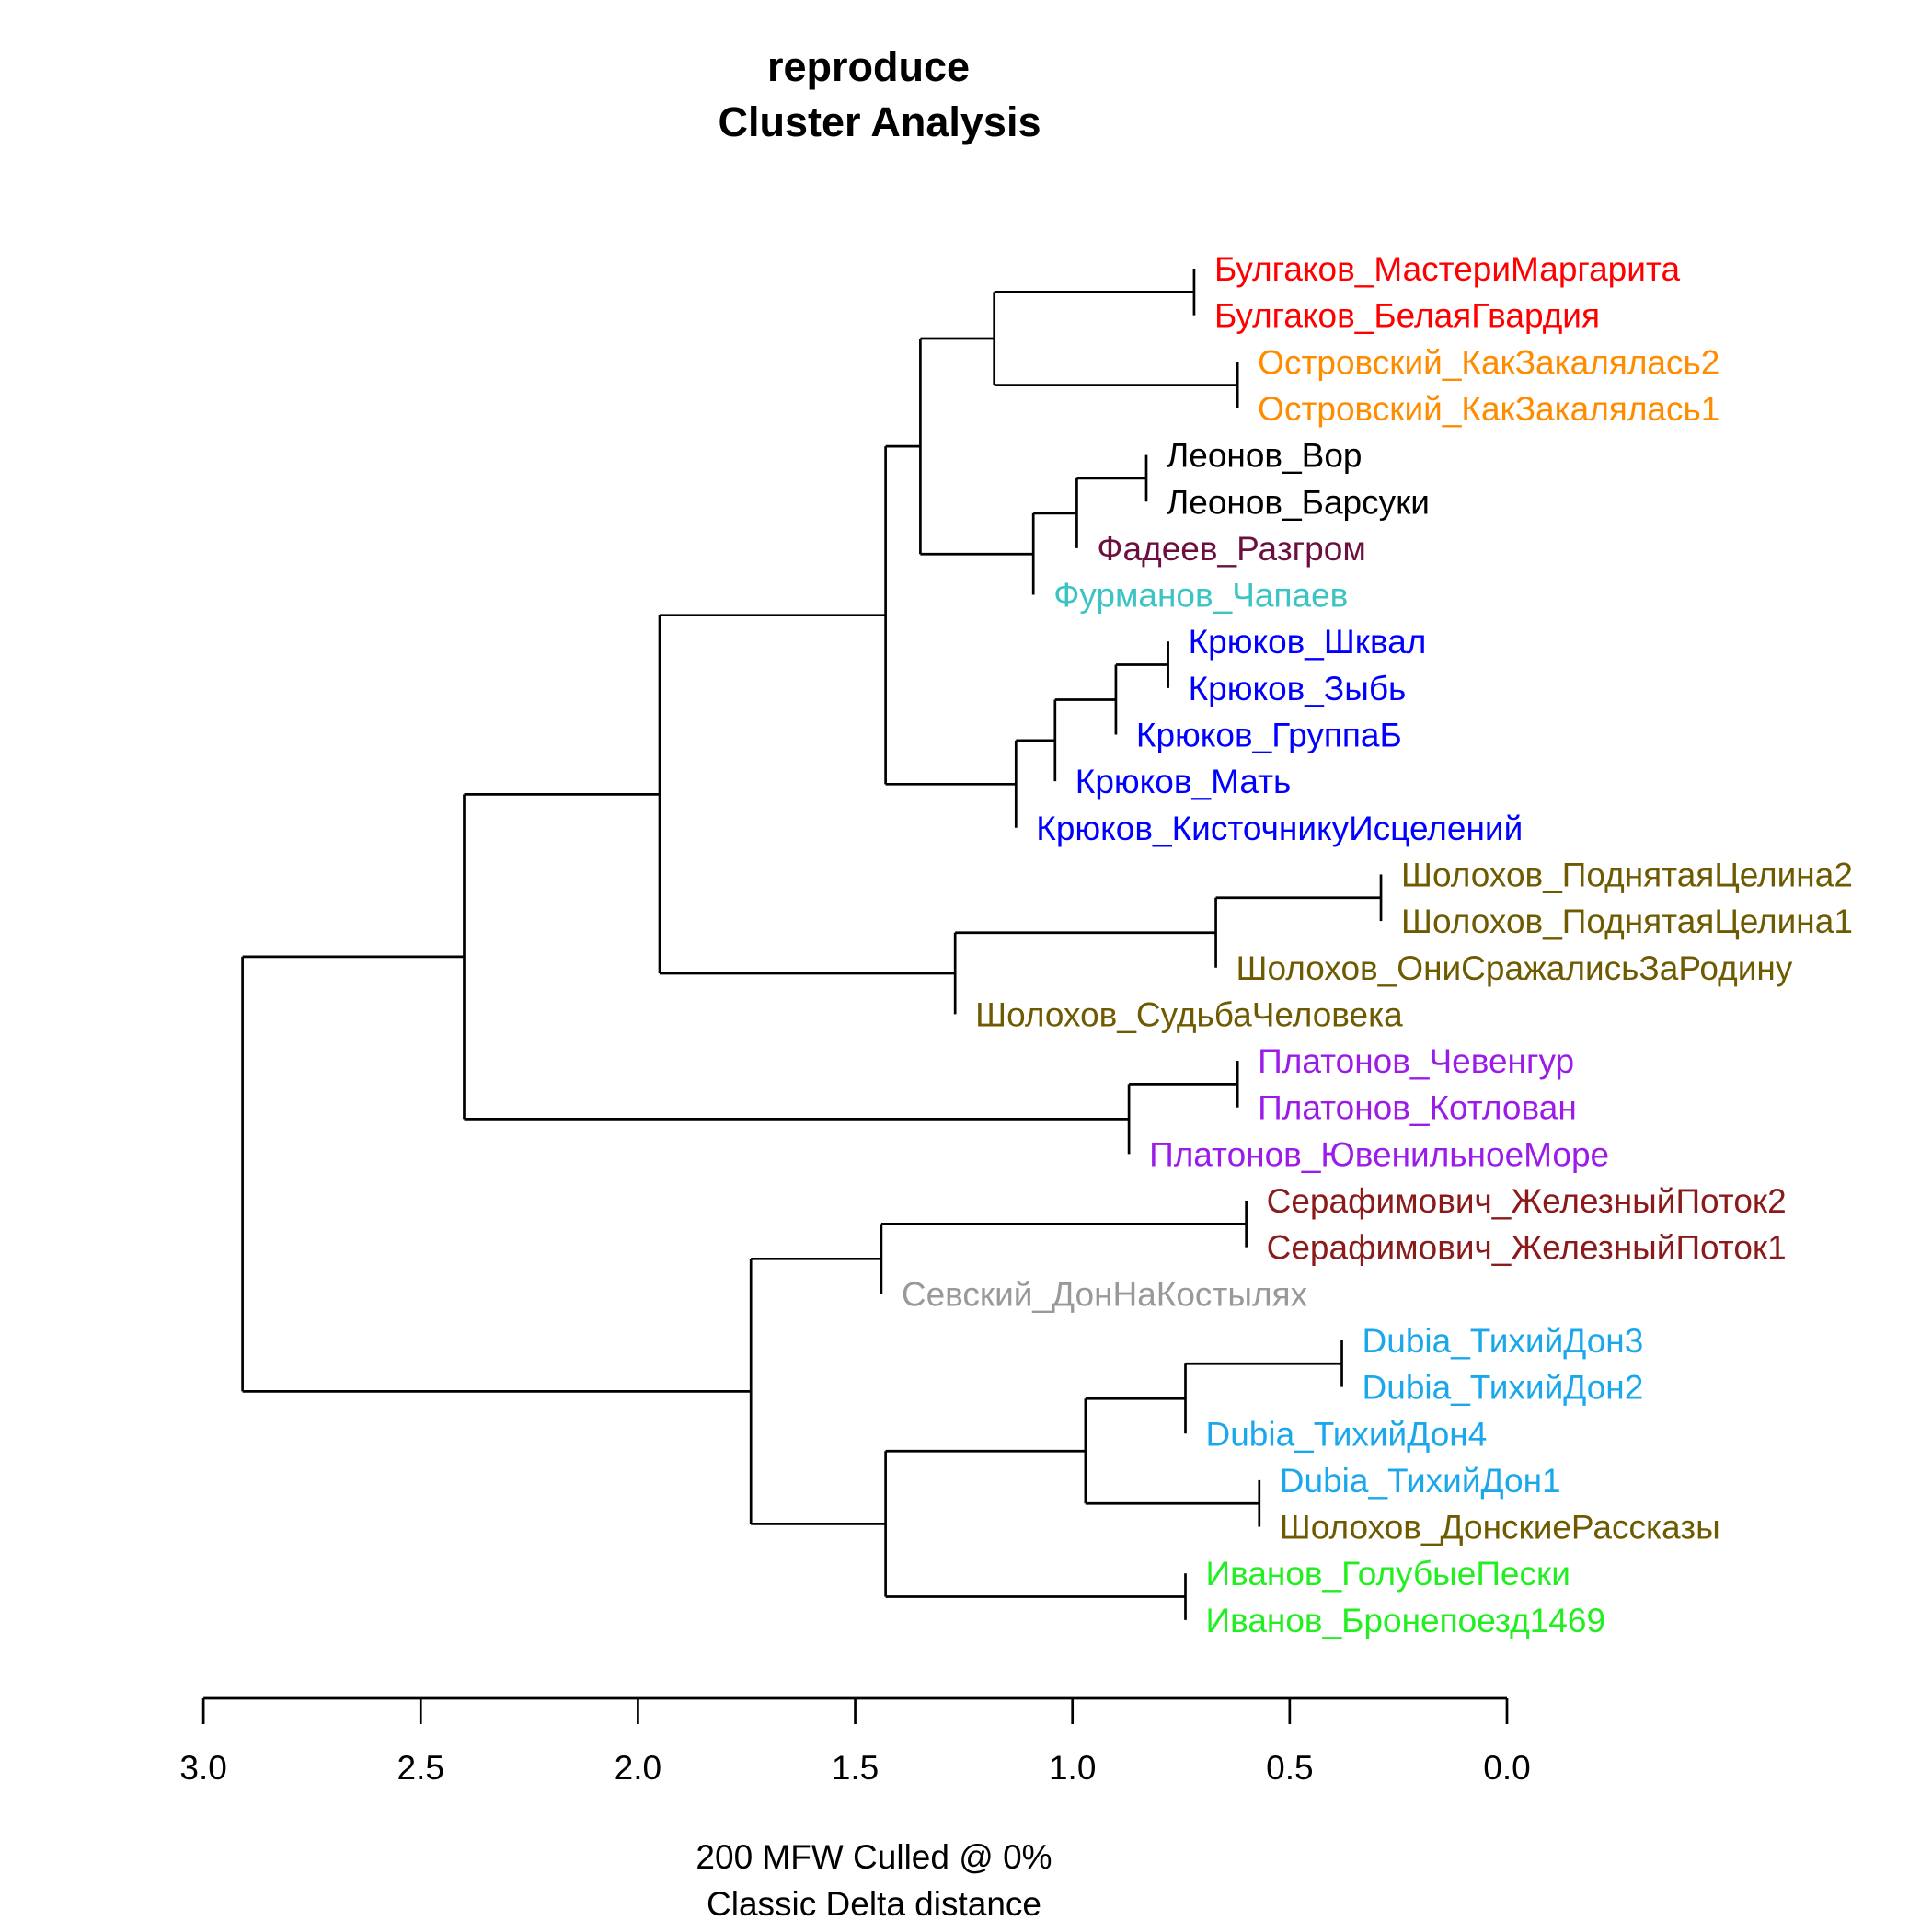 Image resolution: width=1932 pixels, height=1932 pixels. What do you see at coordinates (1627, 921) in the screenshot?
I see `leaf-label: Шолохов_ПоднятаяЦелина1` at bounding box center [1627, 921].